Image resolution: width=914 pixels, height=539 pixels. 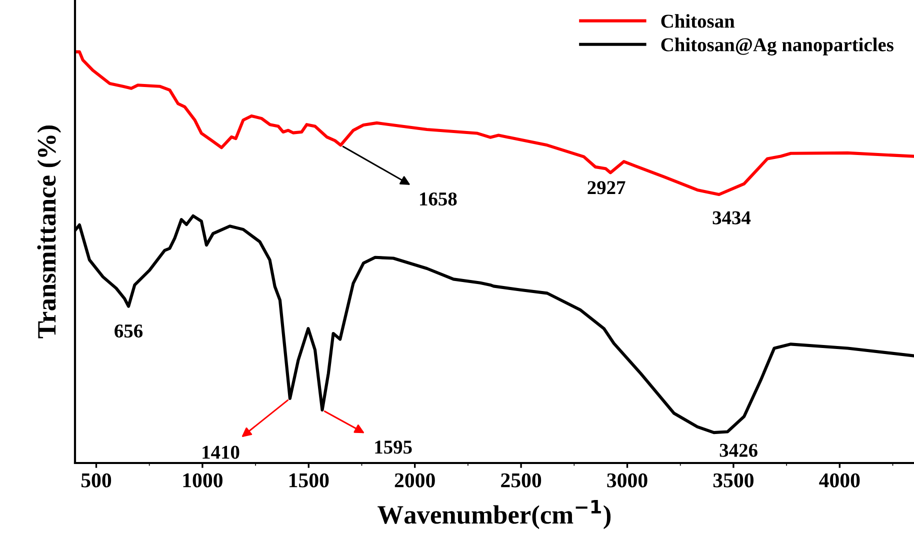 I want to click on legend-label: Chitosan@Ag nanoparticles, so click(x=777, y=47).